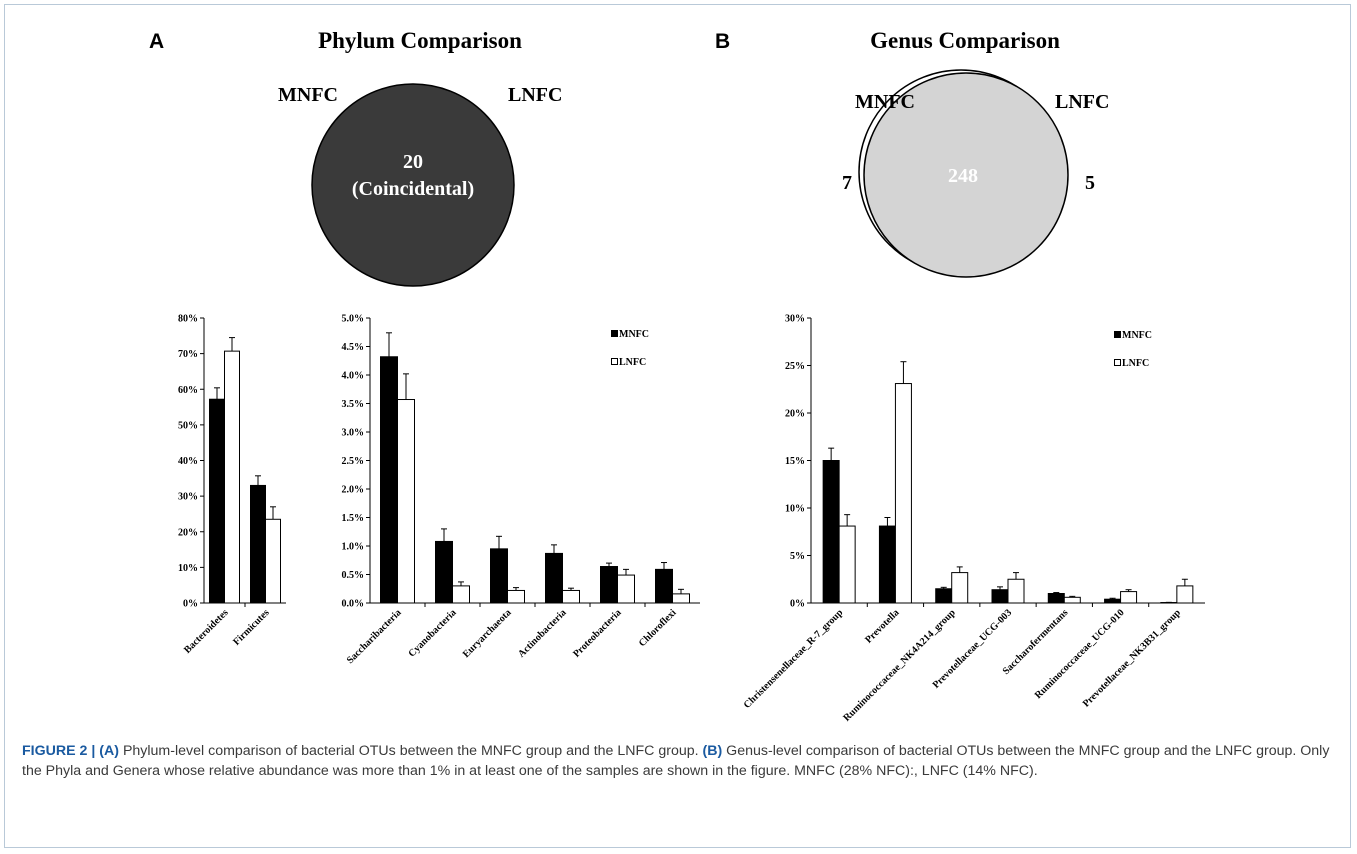  Describe the element at coordinates (1082, 102) in the screenshot. I see `venn-b-right-label: LNFC` at that location.